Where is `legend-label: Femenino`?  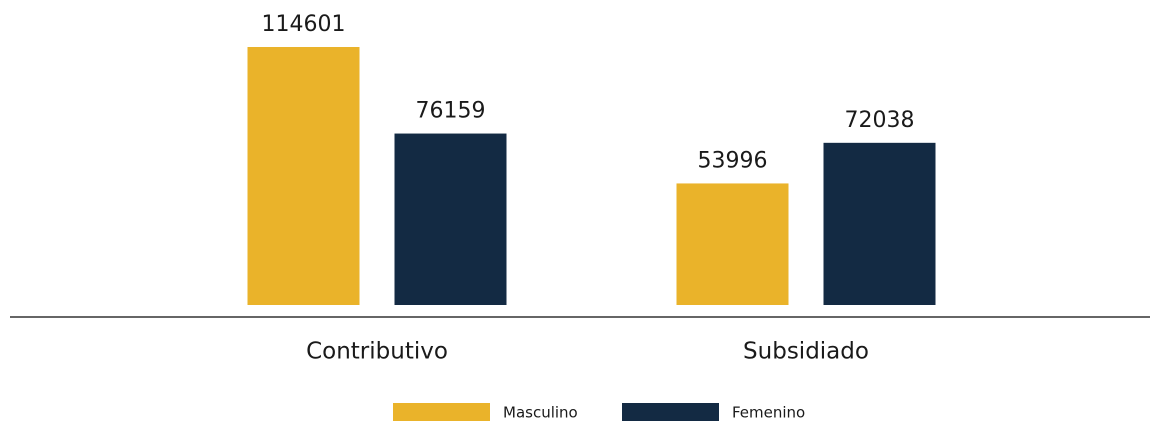
legend-label: Femenino is located at coordinates (768, 413).